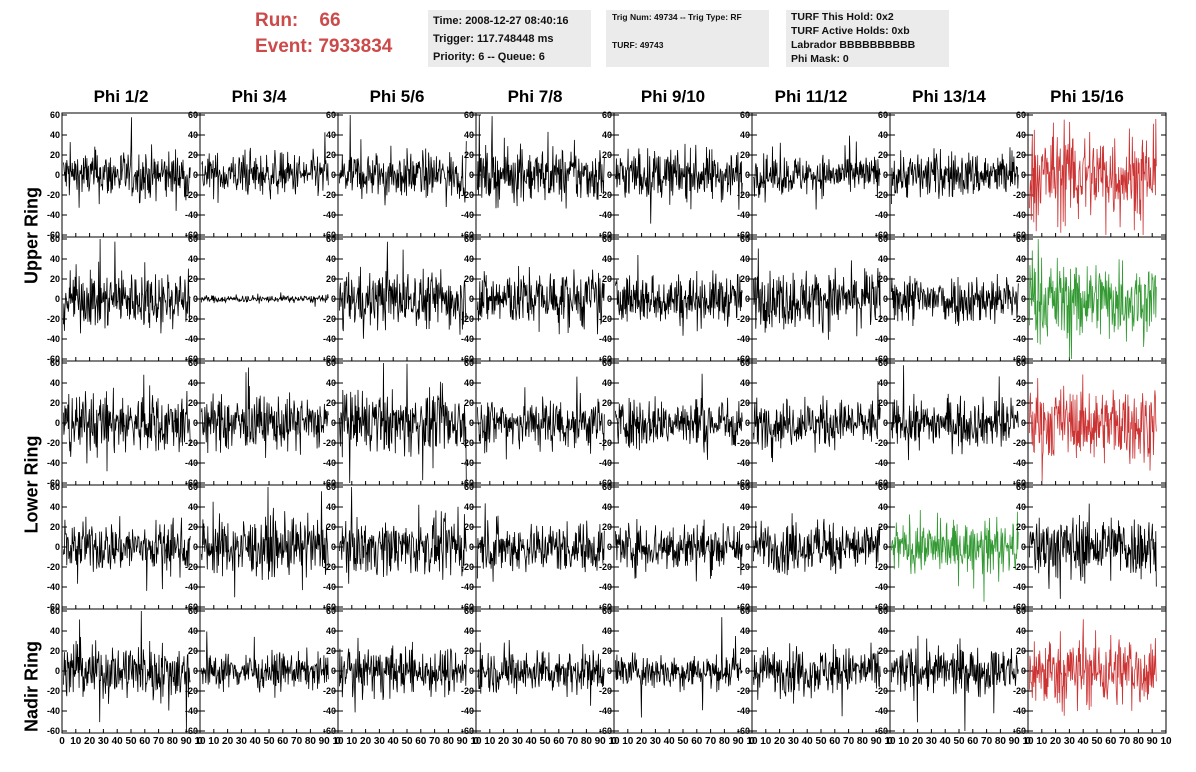 The width and height of the screenshot is (1196, 772). What do you see at coordinates (820, 59) in the screenshot?
I see `phi-mask-line: Phi Mask: 0` at bounding box center [820, 59].